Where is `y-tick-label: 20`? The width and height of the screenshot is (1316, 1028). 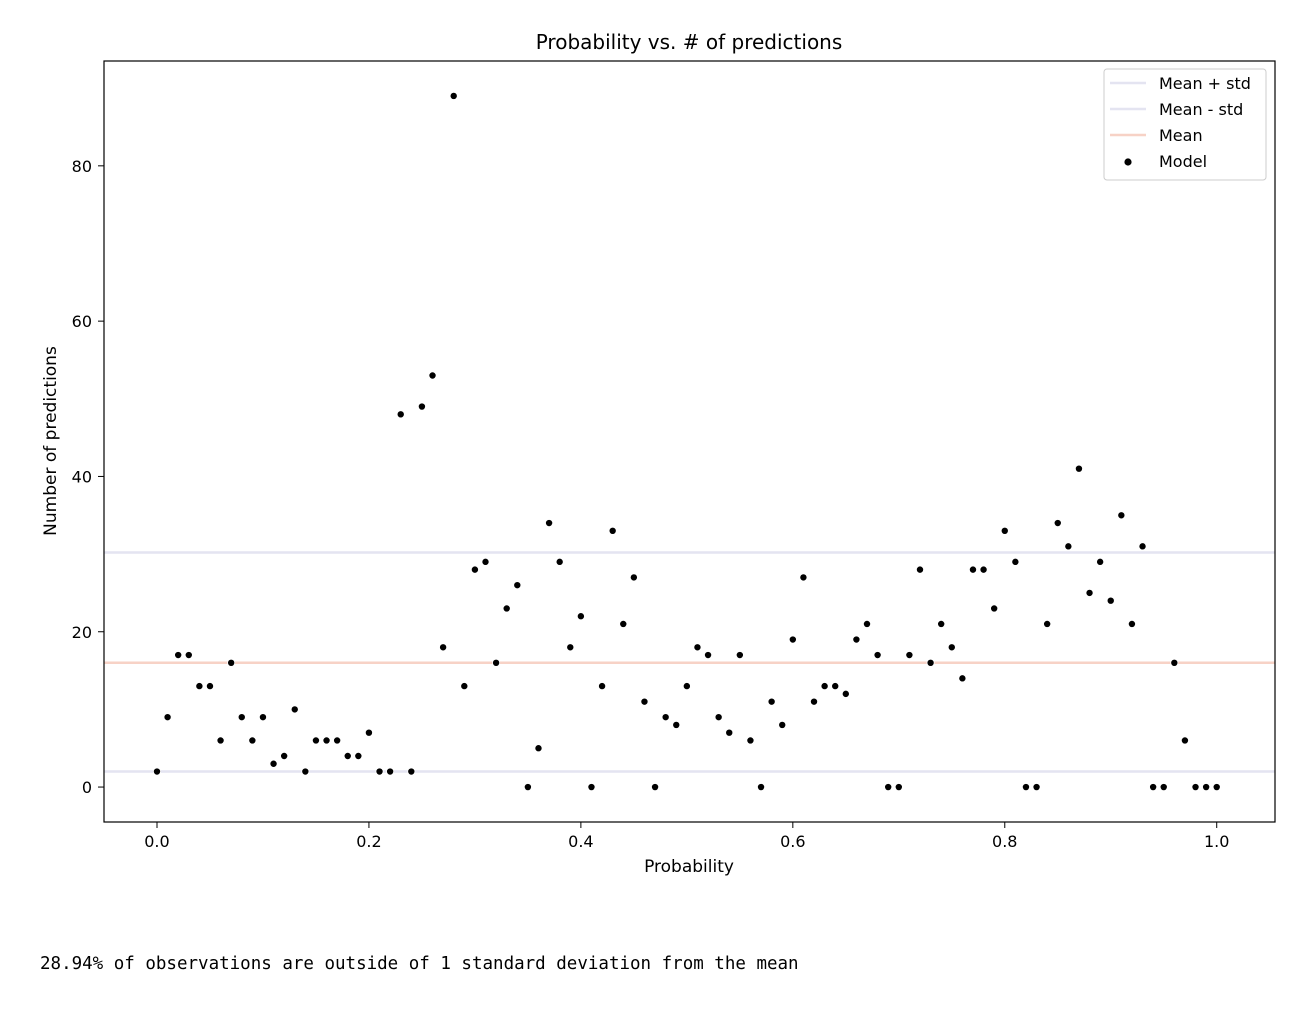 y-tick-label: 20 is located at coordinates (82, 632).